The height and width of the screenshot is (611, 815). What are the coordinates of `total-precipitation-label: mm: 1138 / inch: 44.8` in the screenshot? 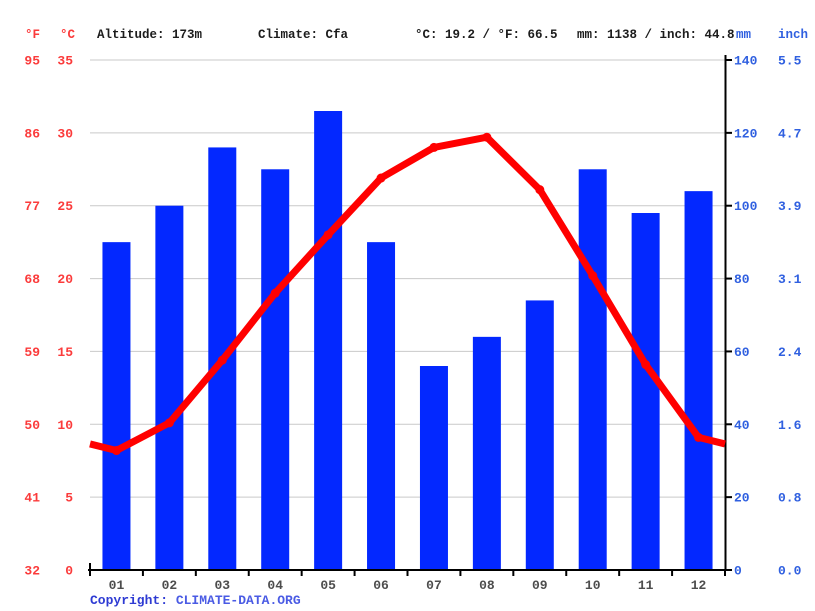 It's located at (656, 35).